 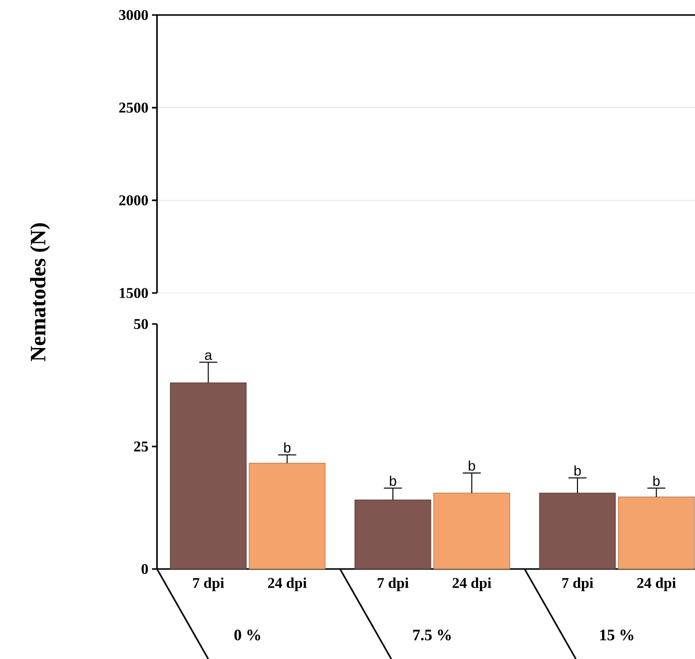 What do you see at coordinates (133, 15) in the screenshot?
I see `y-tick-label: 3000` at bounding box center [133, 15].